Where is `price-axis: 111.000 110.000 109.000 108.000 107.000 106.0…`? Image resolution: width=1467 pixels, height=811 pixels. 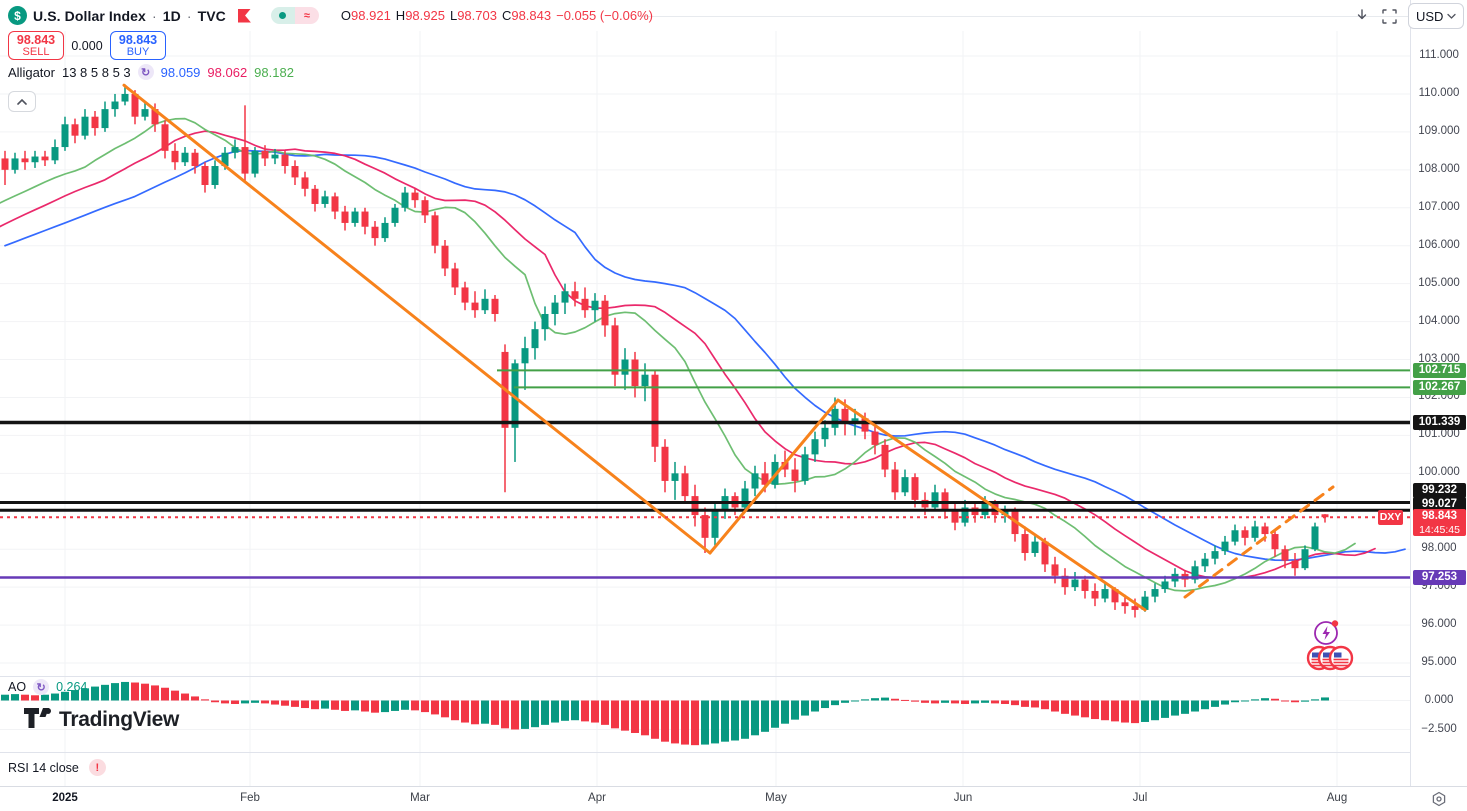
price-axis: 111.000 110.000 109.000 108.000 107.000 106.0… is located at coordinates (1438, 393).